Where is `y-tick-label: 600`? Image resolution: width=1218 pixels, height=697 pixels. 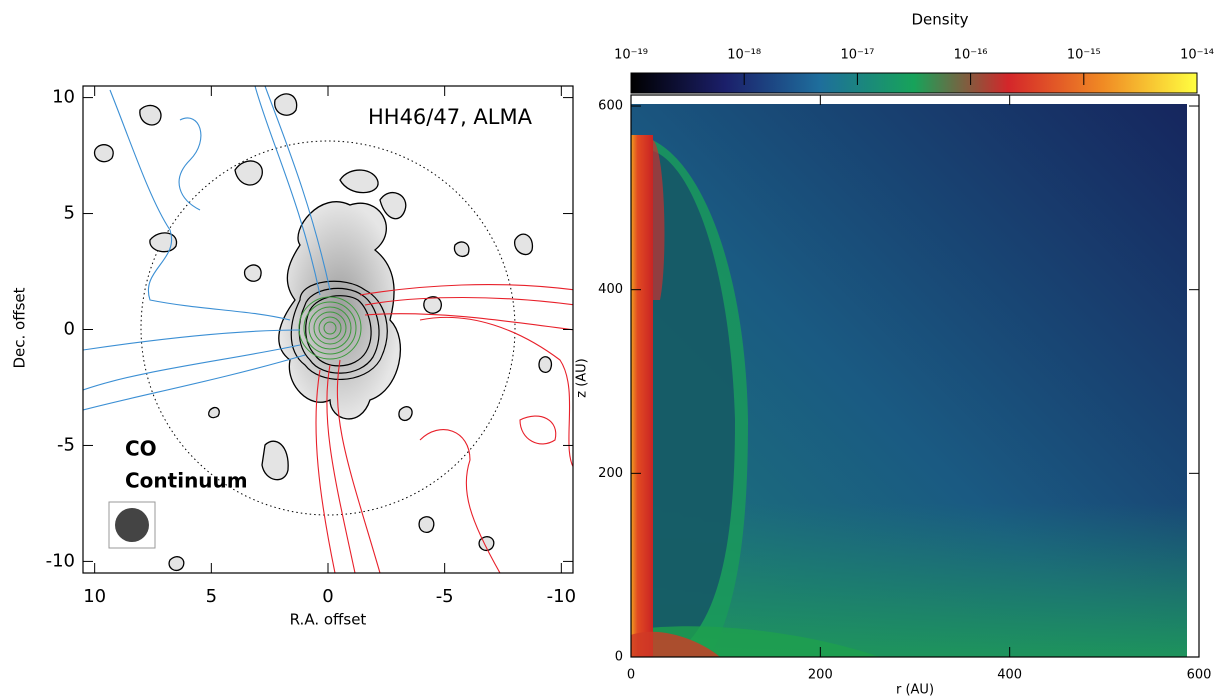 y-tick-label: 600 is located at coordinates (610, 106).